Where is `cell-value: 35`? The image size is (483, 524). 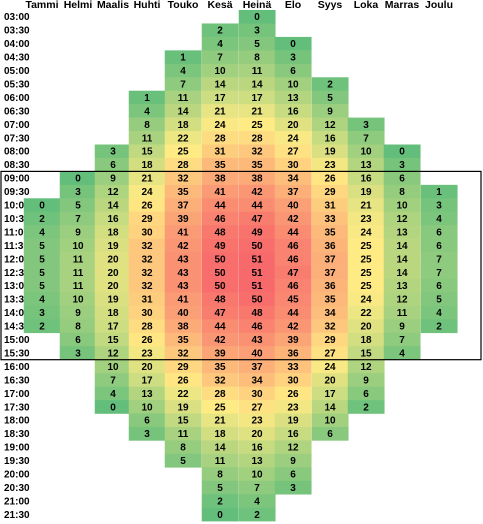
cell-value: 35 is located at coordinates (257, 165).